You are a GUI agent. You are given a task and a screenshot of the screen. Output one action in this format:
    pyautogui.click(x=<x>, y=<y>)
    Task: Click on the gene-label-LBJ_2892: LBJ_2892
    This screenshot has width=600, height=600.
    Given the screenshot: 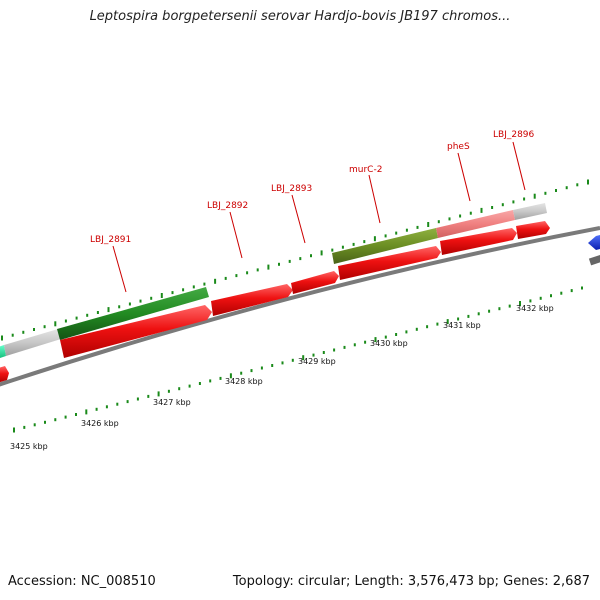 What is the action you would take?
    pyautogui.click(x=227, y=206)
    